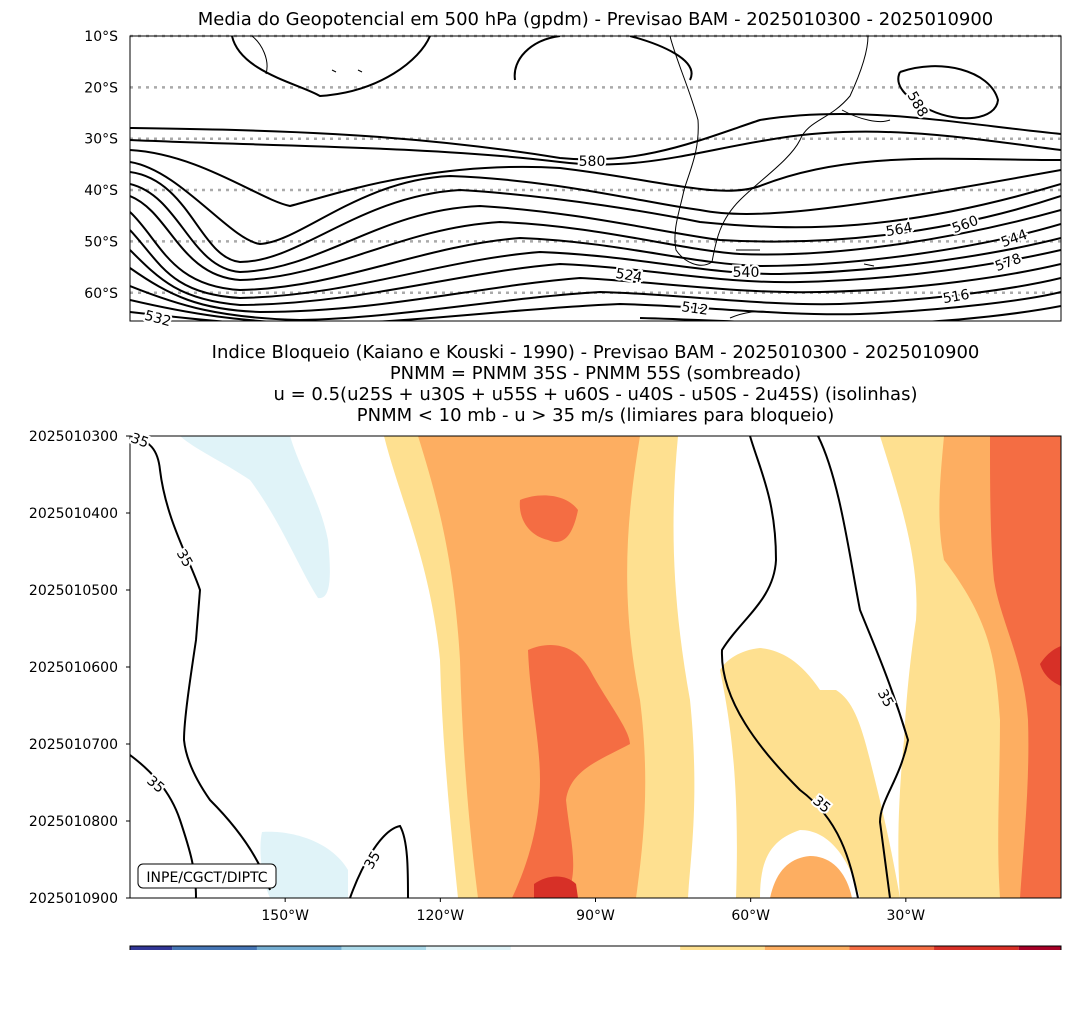 The image size is (1071, 1025). Describe the element at coordinates (750, 916) in the screenshot. I see `lon-tick-label: 60°W` at that location.